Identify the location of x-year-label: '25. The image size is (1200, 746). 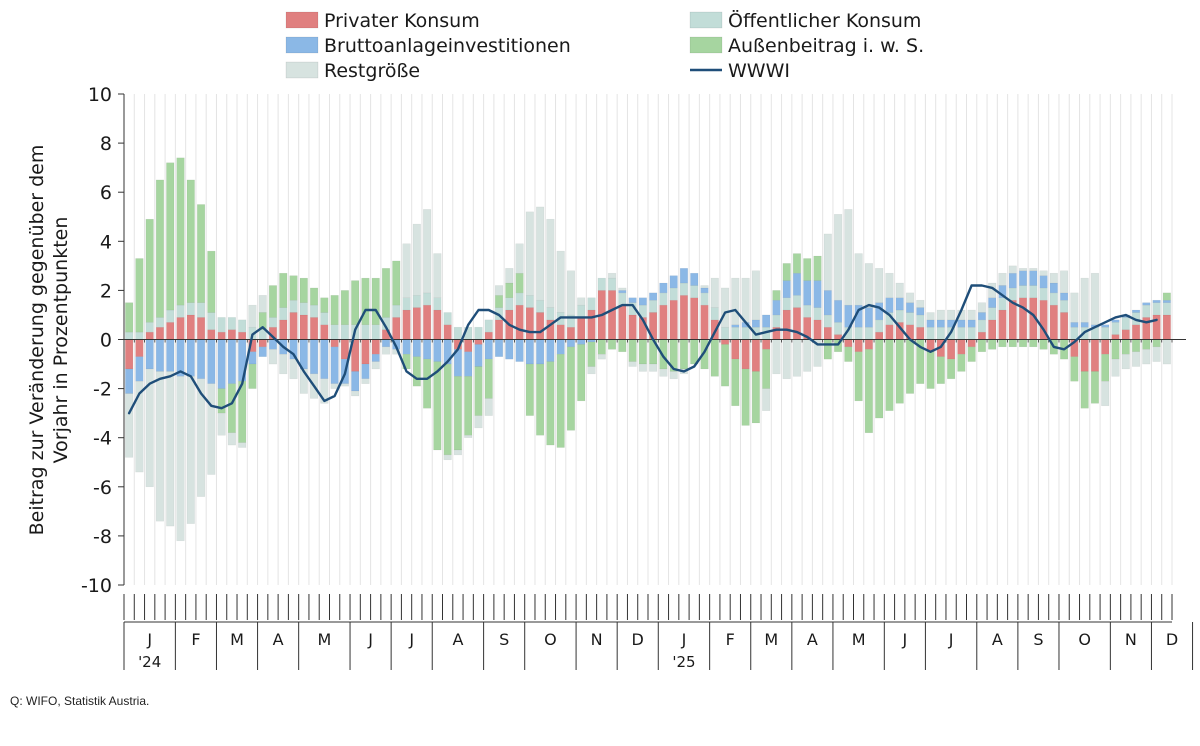
(683, 662).